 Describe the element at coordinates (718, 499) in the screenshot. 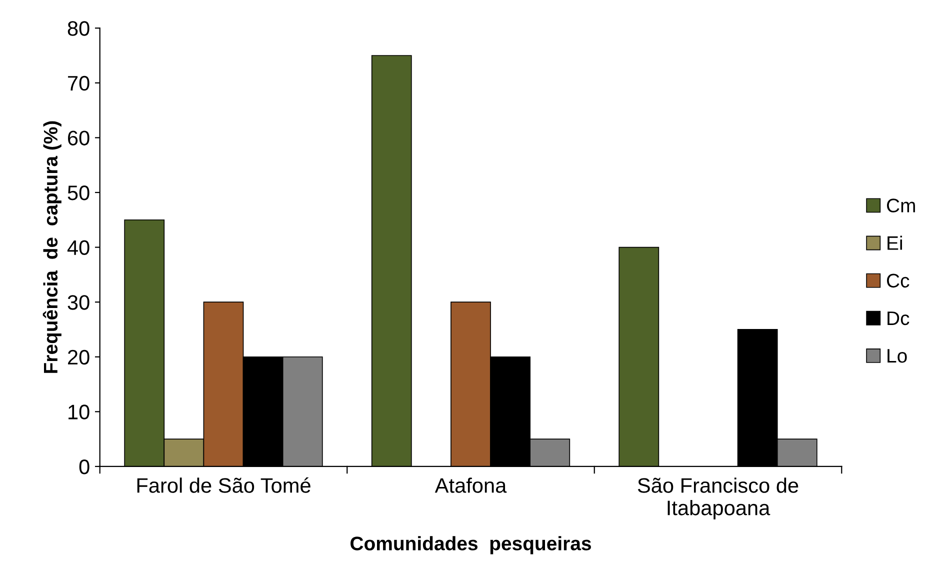

I see `x-tick-label: São Francisco de Itabapoana` at that location.